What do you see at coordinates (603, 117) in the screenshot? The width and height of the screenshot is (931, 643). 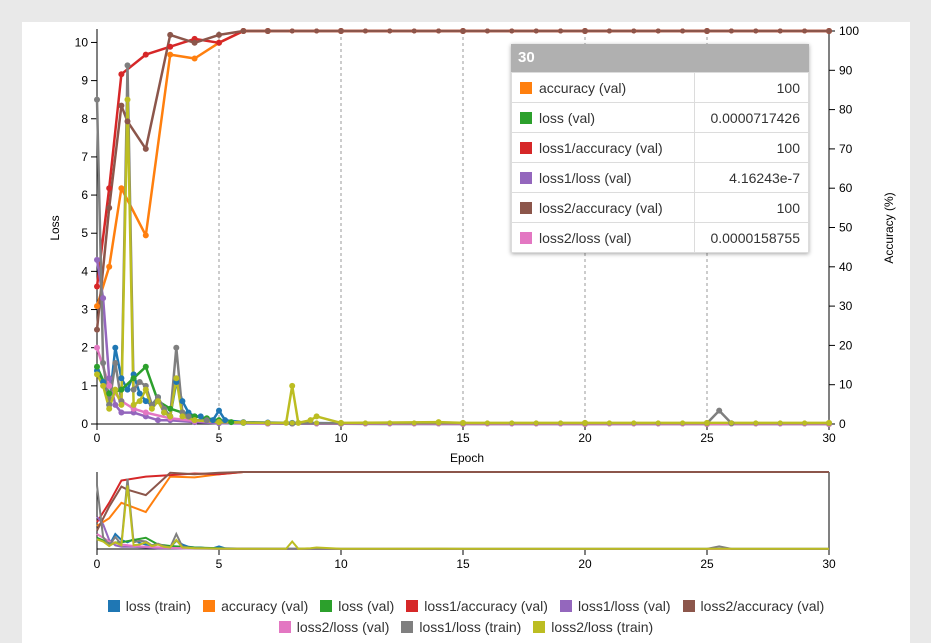 I see `tooltip-label-cell: loss (val)` at bounding box center [603, 117].